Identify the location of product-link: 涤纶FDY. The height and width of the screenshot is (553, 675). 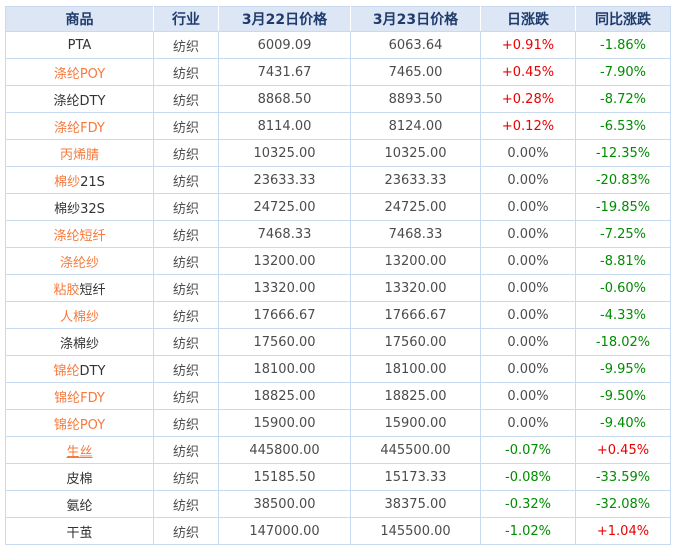
(79, 128).